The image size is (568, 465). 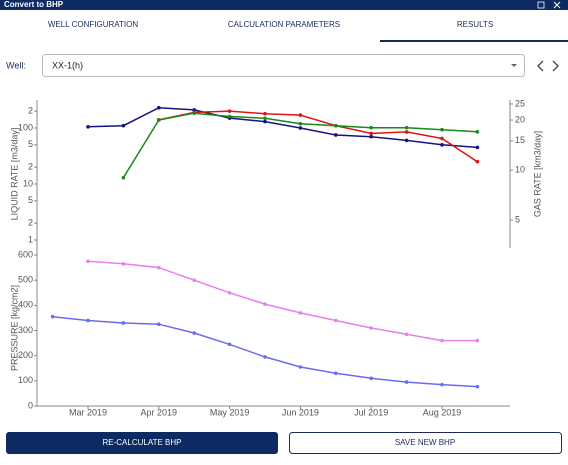 What do you see at coordinates (30, 239) in the screenshot?
I see `y-tick-label: 1` at bounding box center [30, 239].